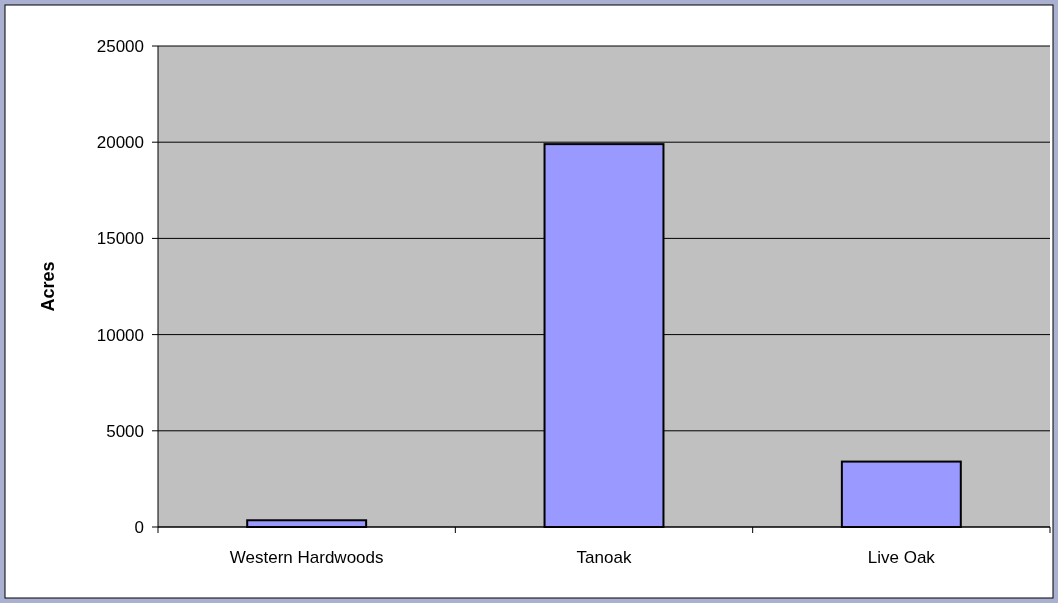 This screenshot has width=1058, height=603. Describe the element at coordinates (901, 557) in the screenshot. I see `x-tick-label: Live Oak` at that location.